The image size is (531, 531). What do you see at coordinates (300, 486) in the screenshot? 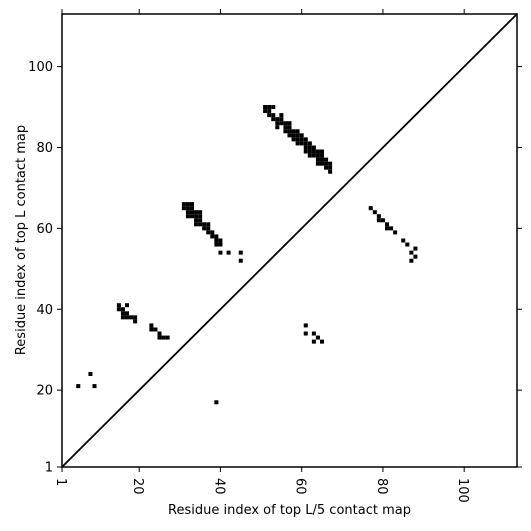
I see `x-tick-label: 60` at bounding box center [300, 486].